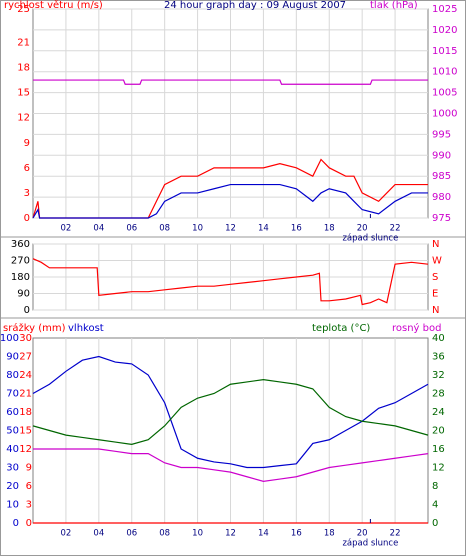  What do you see at coordinates (53, 5) in the screenshot?
I see `y-axis-label: rychlost větru (m/s)` at bounding box center [53, 5].